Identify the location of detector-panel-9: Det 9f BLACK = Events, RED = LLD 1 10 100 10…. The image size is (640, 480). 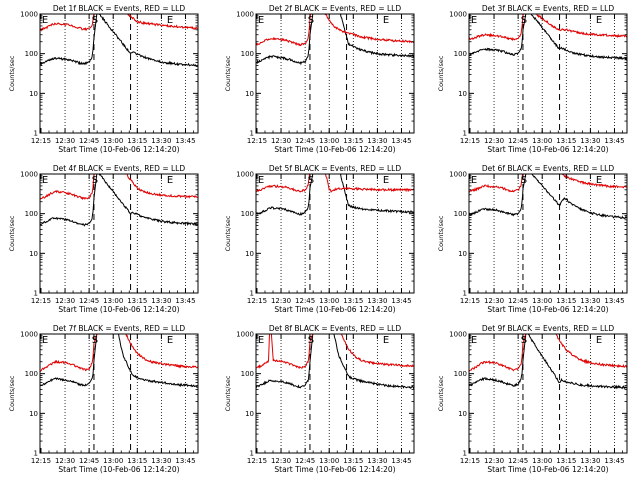
(532, 399).